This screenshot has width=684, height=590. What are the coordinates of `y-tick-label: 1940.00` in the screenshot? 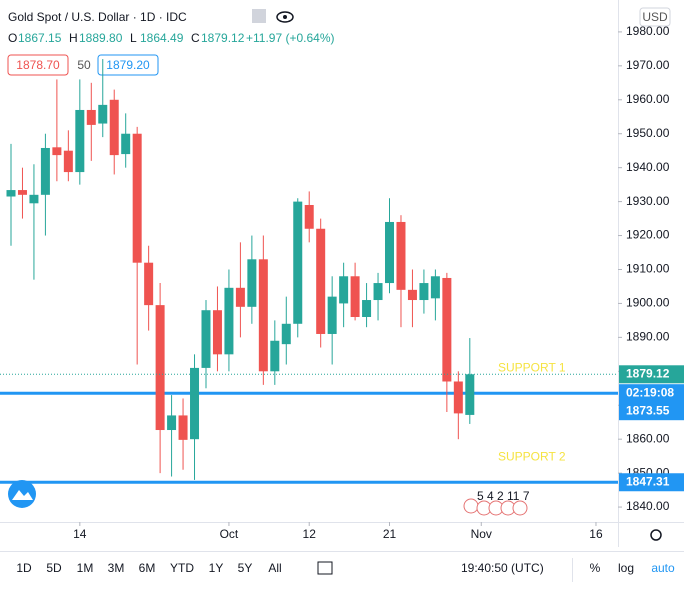 It's located at (648, 167).